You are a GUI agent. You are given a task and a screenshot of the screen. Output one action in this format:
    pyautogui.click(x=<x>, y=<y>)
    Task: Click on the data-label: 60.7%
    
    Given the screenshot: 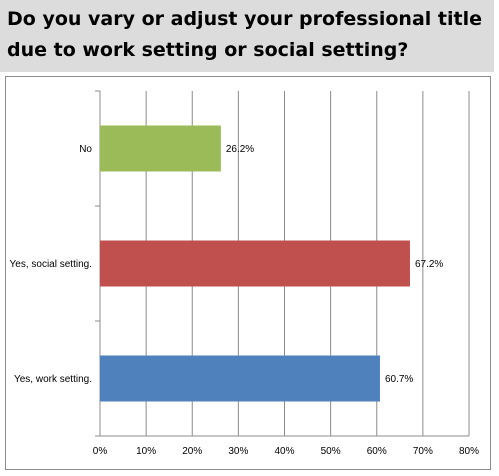 What is the action you would take?
    pyautogui.click(x=399, y=379)
    